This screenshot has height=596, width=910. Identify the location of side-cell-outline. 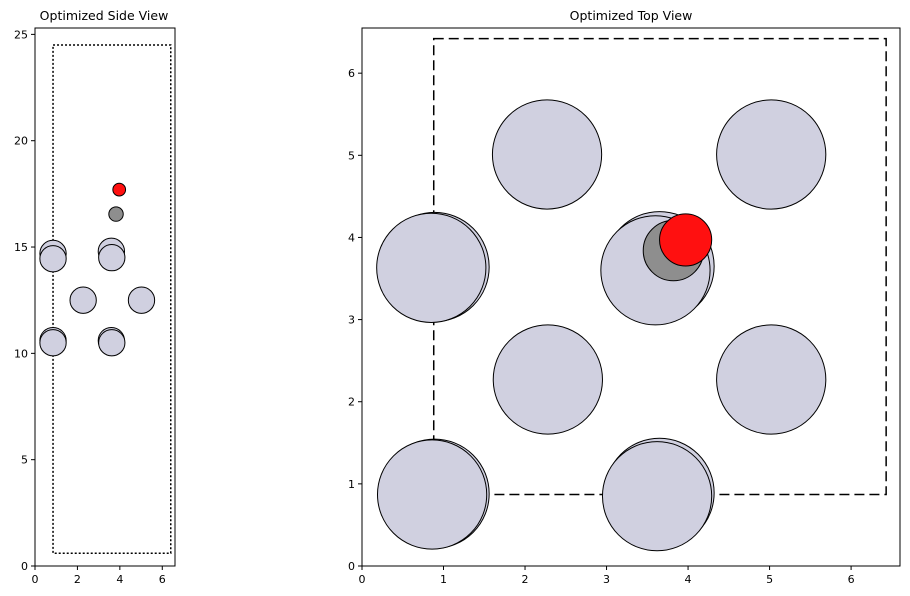
(112, 299).